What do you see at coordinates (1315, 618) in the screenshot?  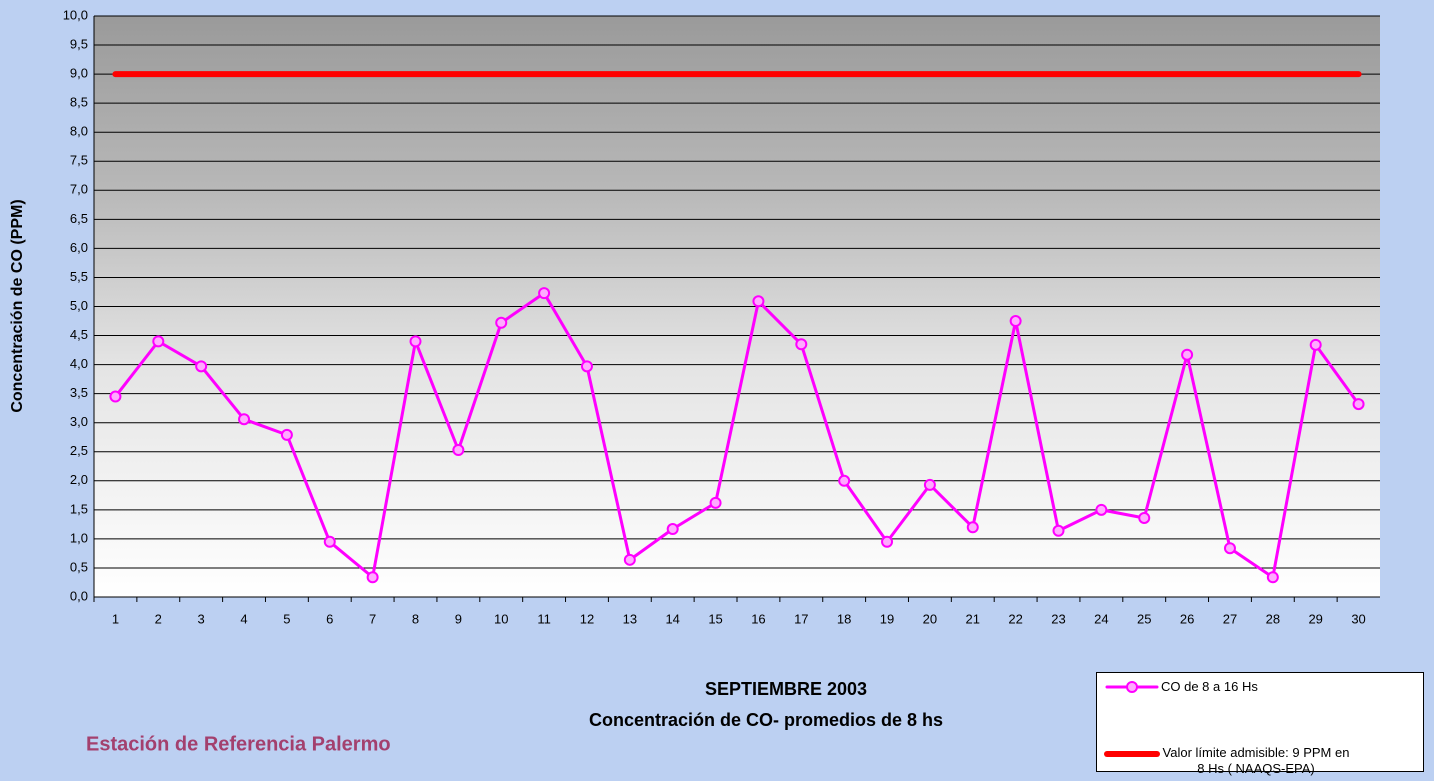 I see `x-tick-label: 29` at bounding box center [1315, 618].